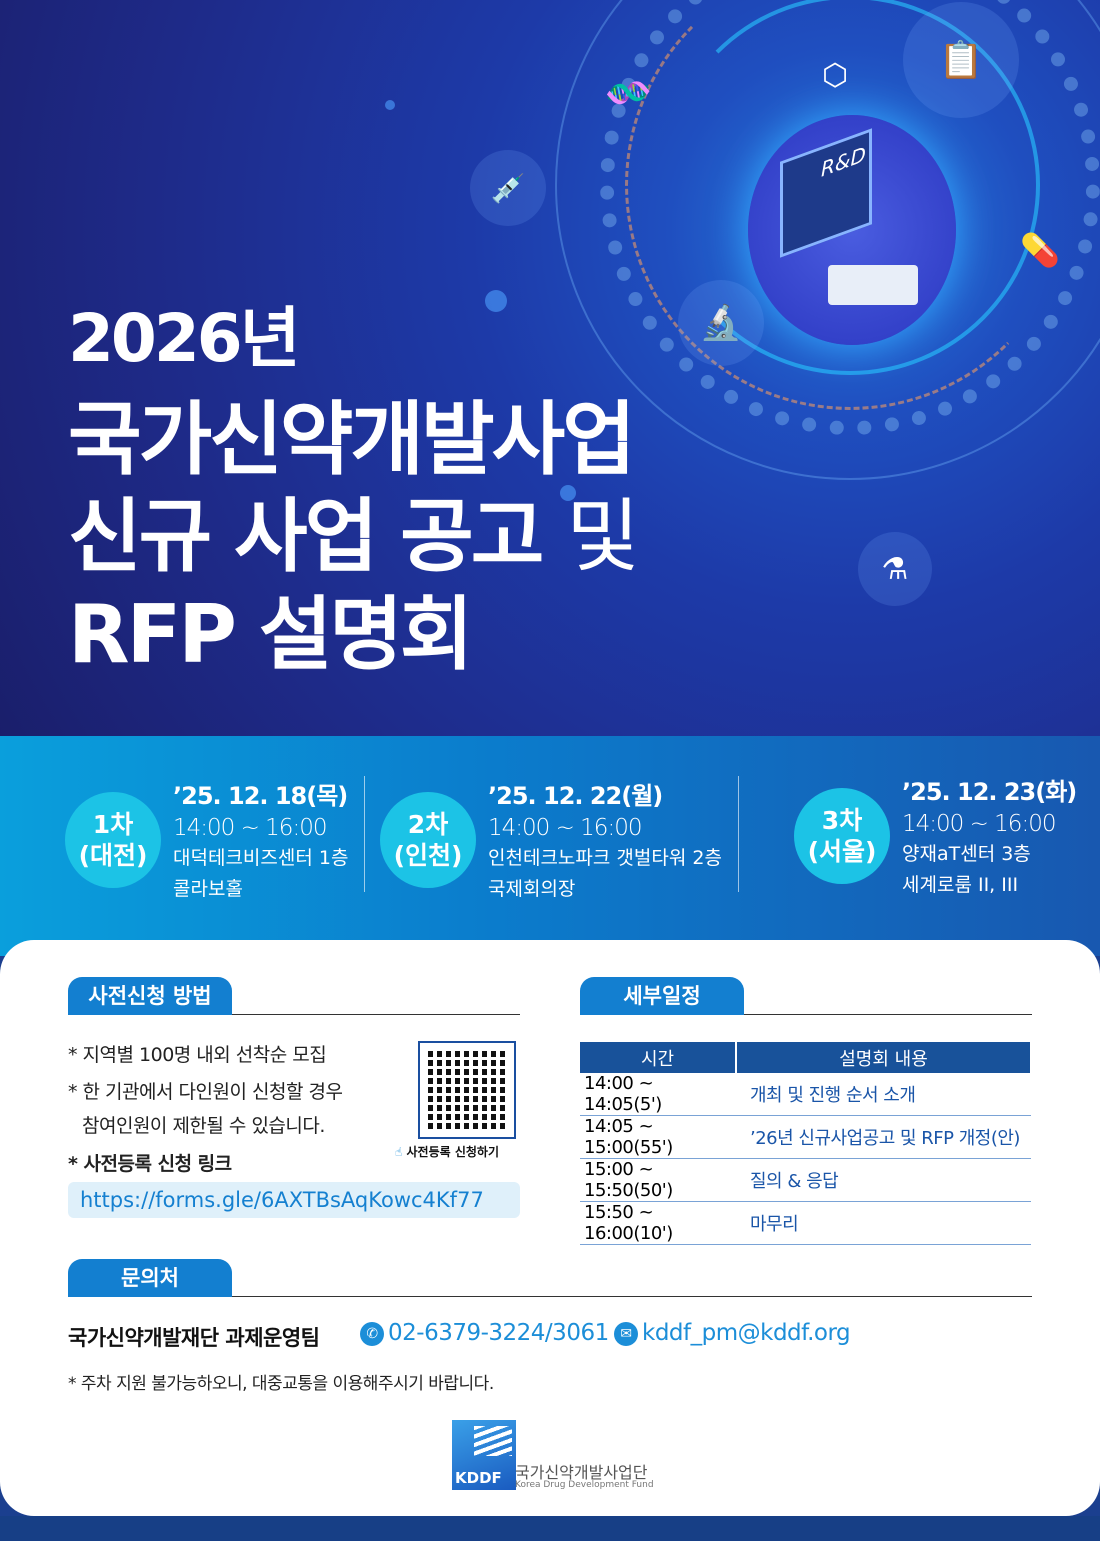 The width and height of the screenshot is (1100, 1541). I want to click on desk-illustration, so click(873, 285).